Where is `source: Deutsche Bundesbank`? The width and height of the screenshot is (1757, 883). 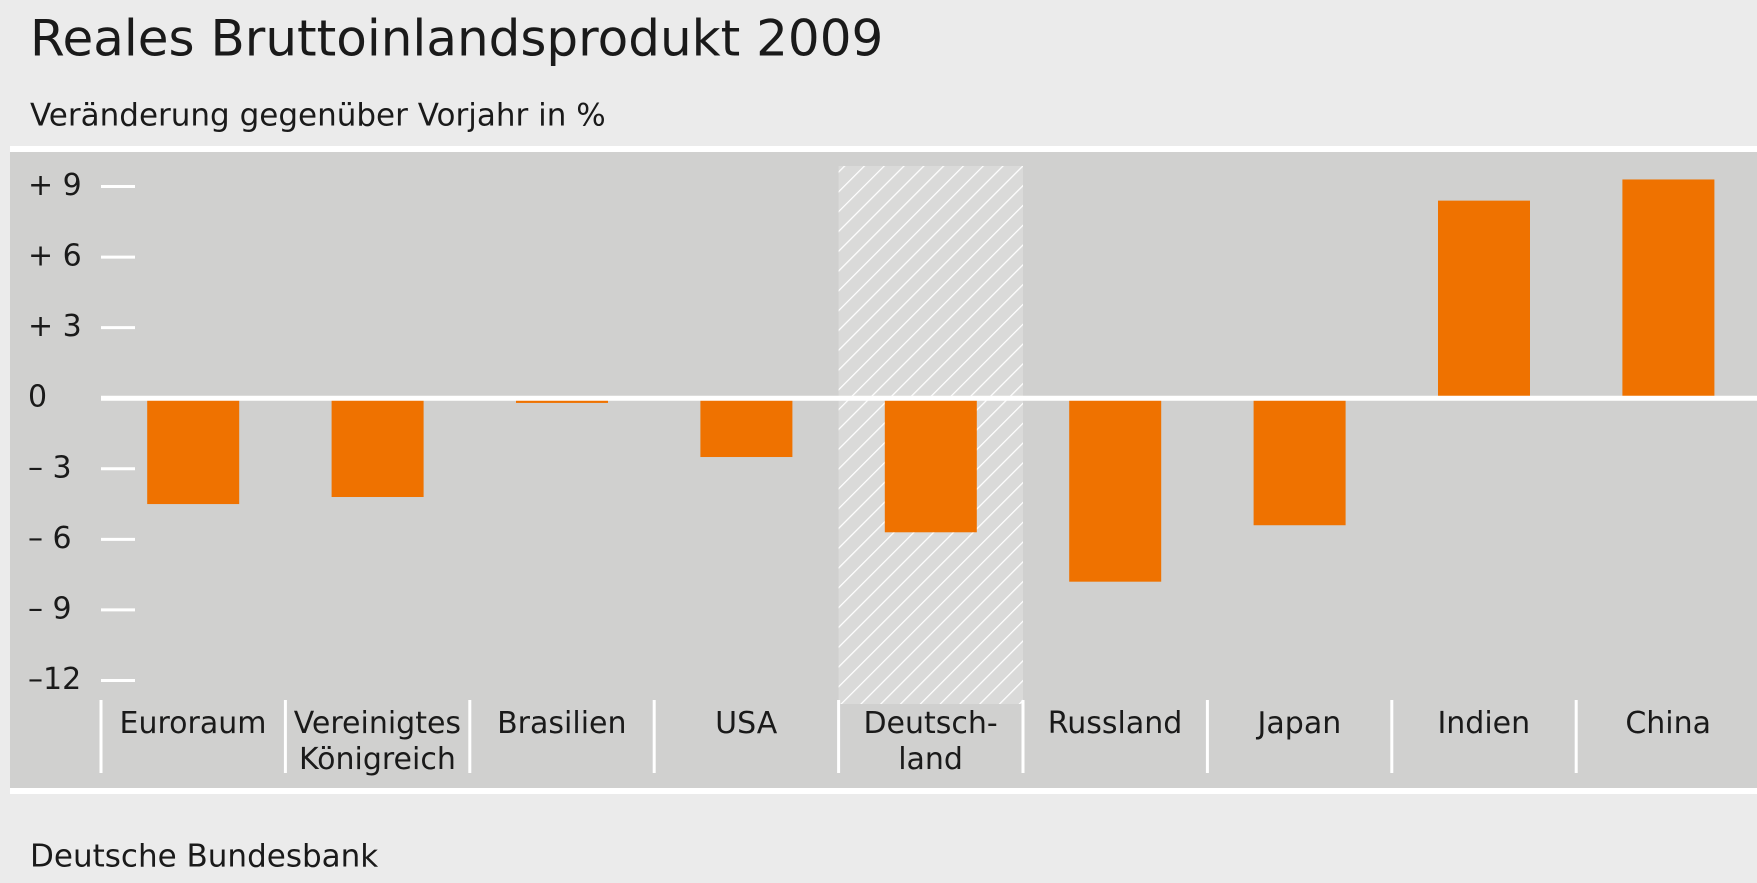 source: Deutsche Bundesbank is located at coordinates (204, 857).